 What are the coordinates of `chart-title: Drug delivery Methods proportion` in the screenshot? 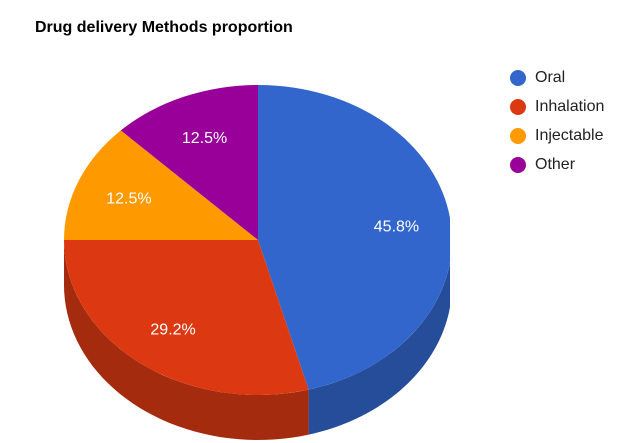 It's located at (164, 27).